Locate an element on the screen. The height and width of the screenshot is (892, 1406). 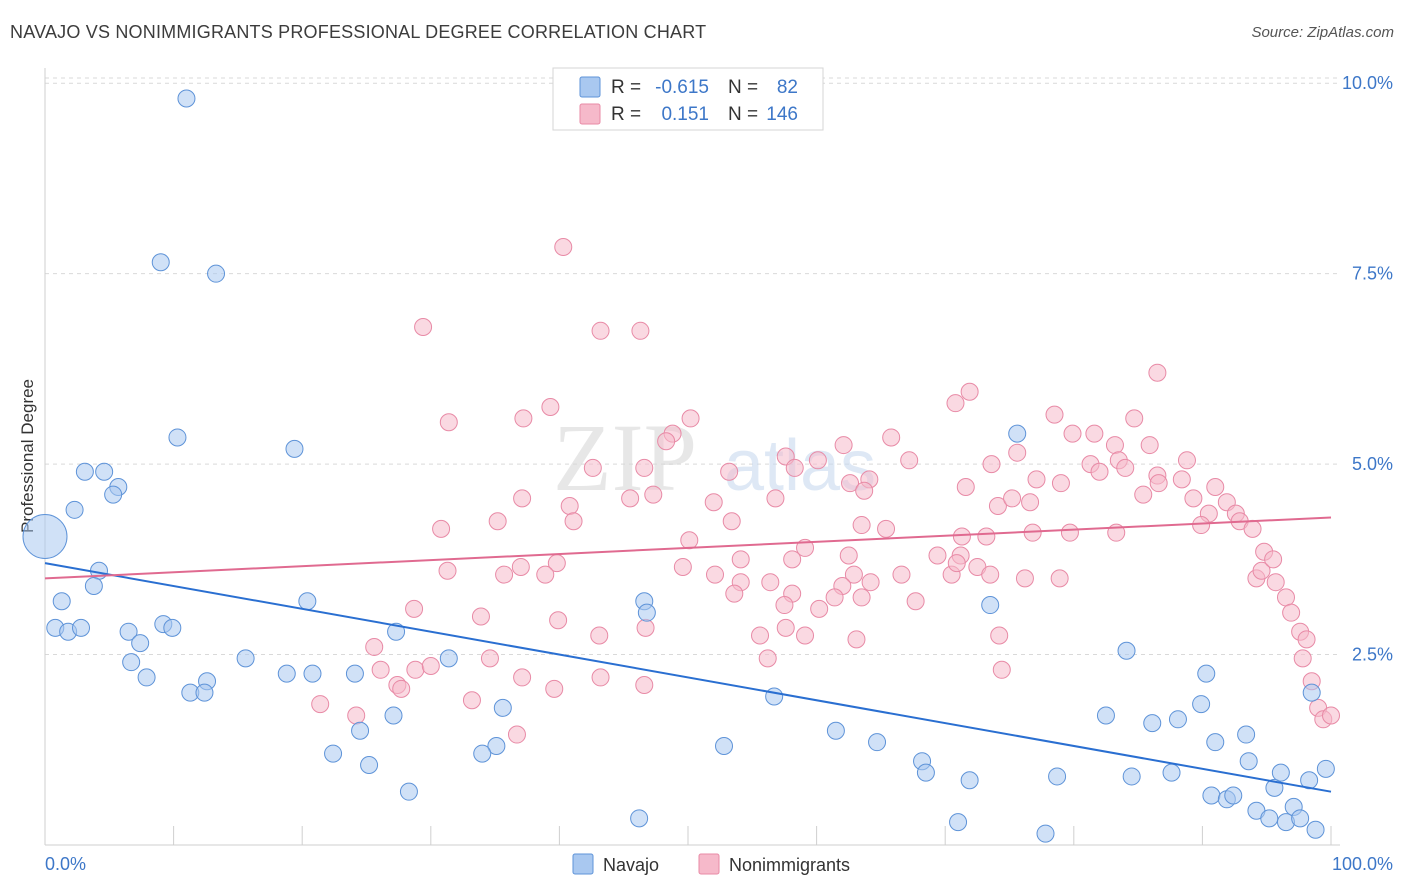
x-tick-label: 0.0% is located at coordinates (65, 864).